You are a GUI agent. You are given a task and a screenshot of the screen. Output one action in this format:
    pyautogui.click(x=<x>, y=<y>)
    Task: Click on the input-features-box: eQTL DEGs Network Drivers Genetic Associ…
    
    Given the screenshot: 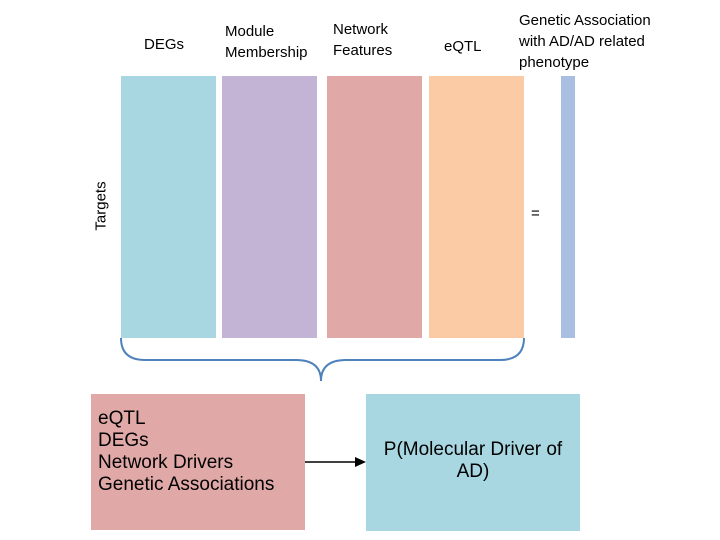 What is the action you would take?
    pyautogui.click(x=198, y=462)
    